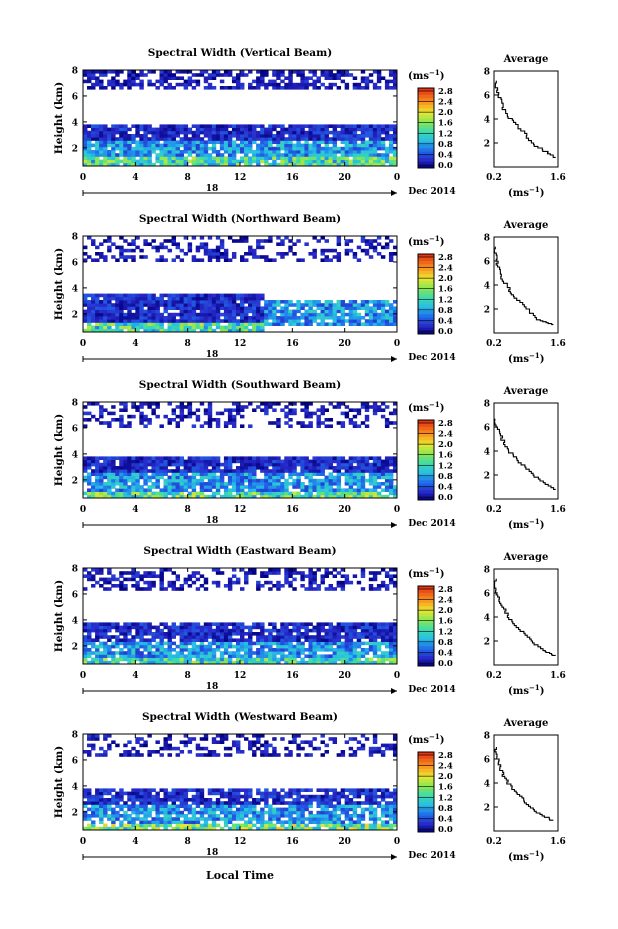  I want to click on average-y-tick-label: 4, so click(487, 121).